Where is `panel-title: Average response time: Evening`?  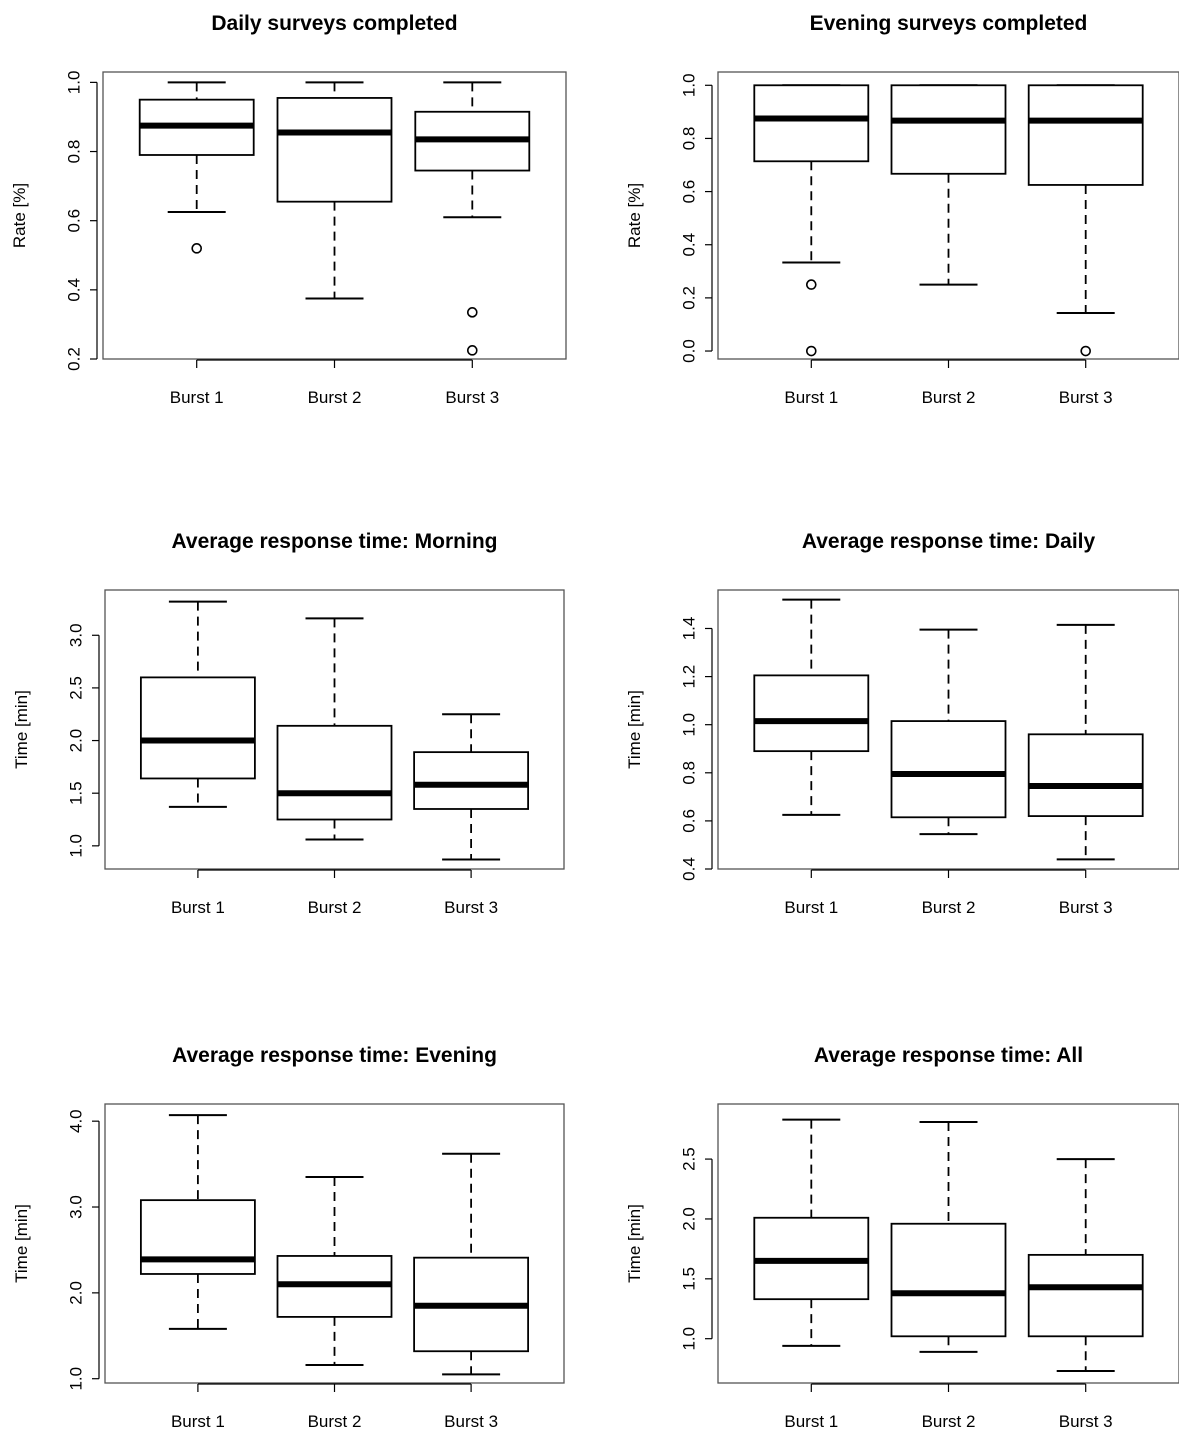 panel-title: Average response time: Evening is located at coordinates (334, 1055).